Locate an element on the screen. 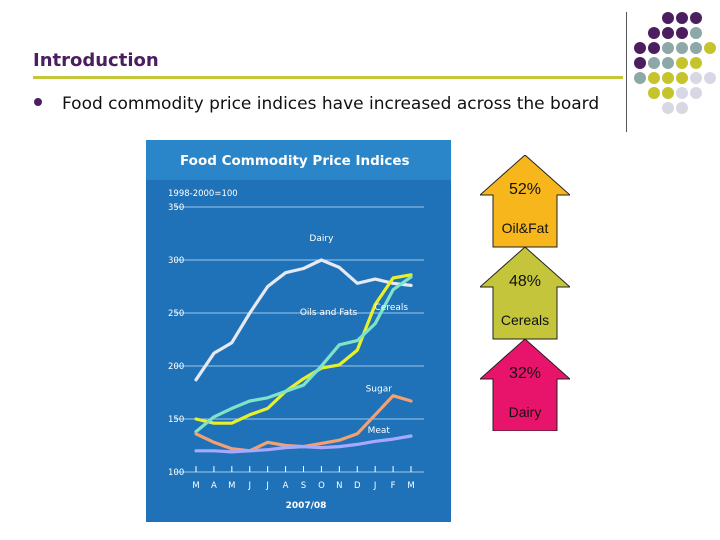  y-tick-label: 350 is located at coordinates (176, 208).